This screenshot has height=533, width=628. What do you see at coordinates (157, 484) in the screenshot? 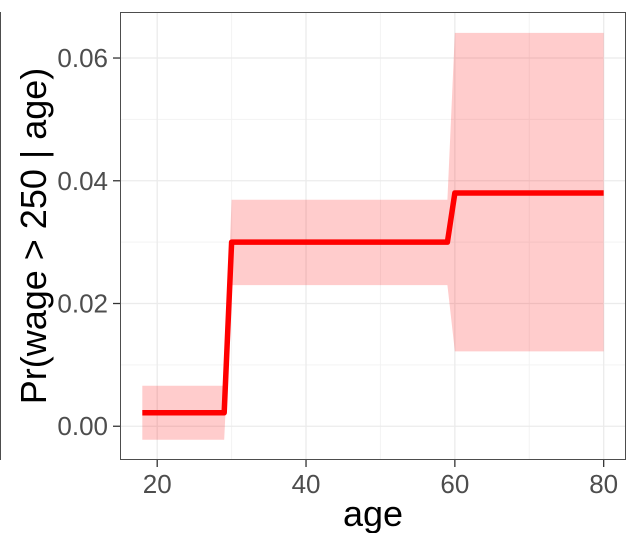
I see `x-tick-label: 20` at bounding box center [157, 484].